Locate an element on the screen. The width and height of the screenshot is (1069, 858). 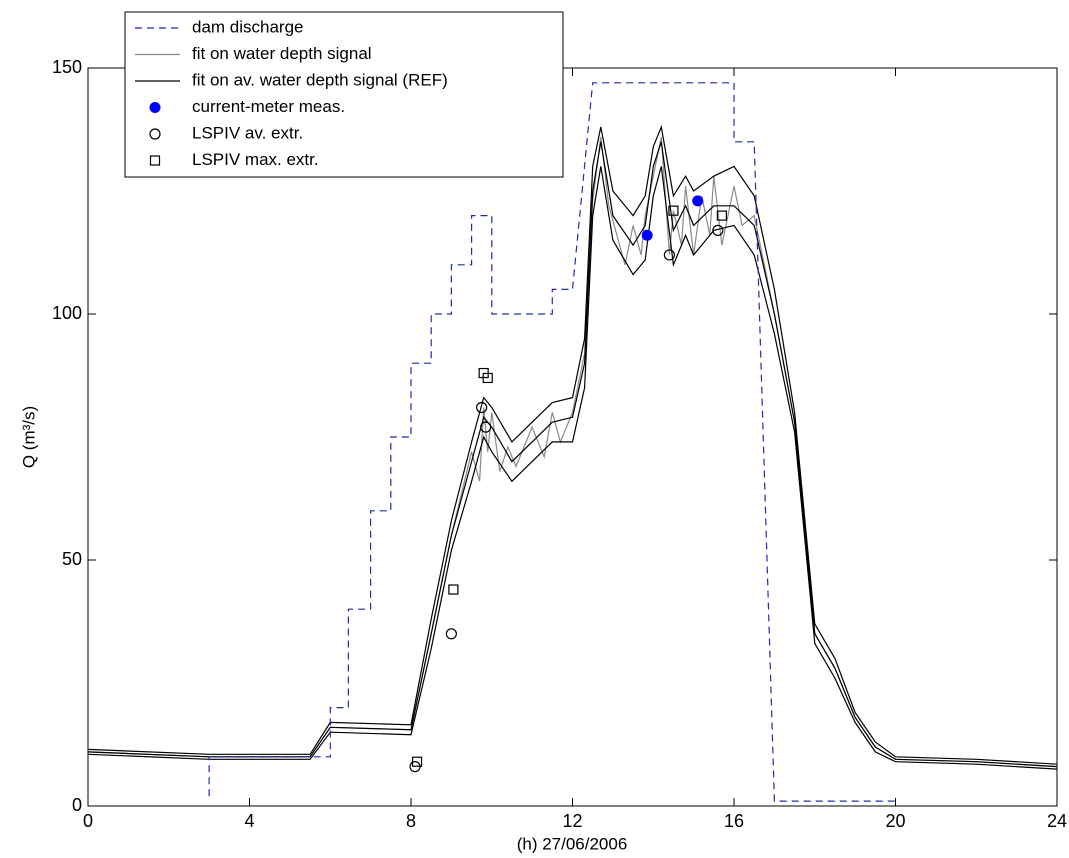
legend-label: dam discharge is located at coordinates (248, 26).